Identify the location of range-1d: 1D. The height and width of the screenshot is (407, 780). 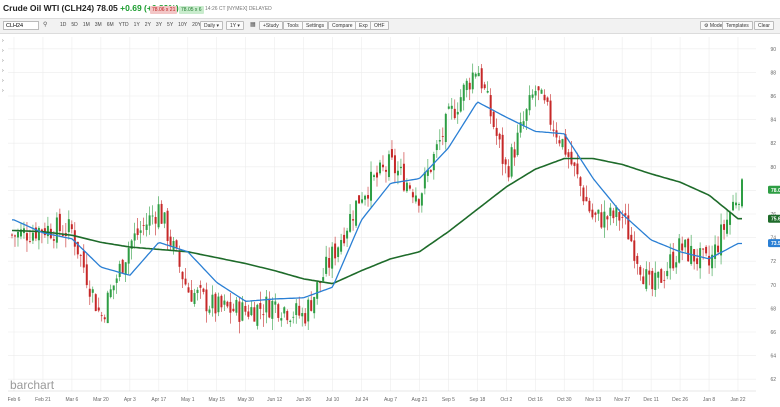
(63, 25).